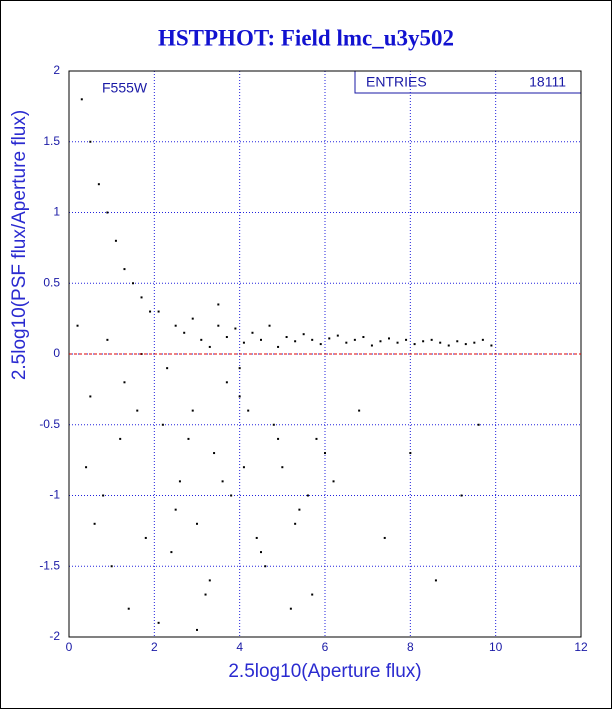  Describe the element at coordinates (69, 647) in the screenshot. I see `x-tick-label: 0` at that location.